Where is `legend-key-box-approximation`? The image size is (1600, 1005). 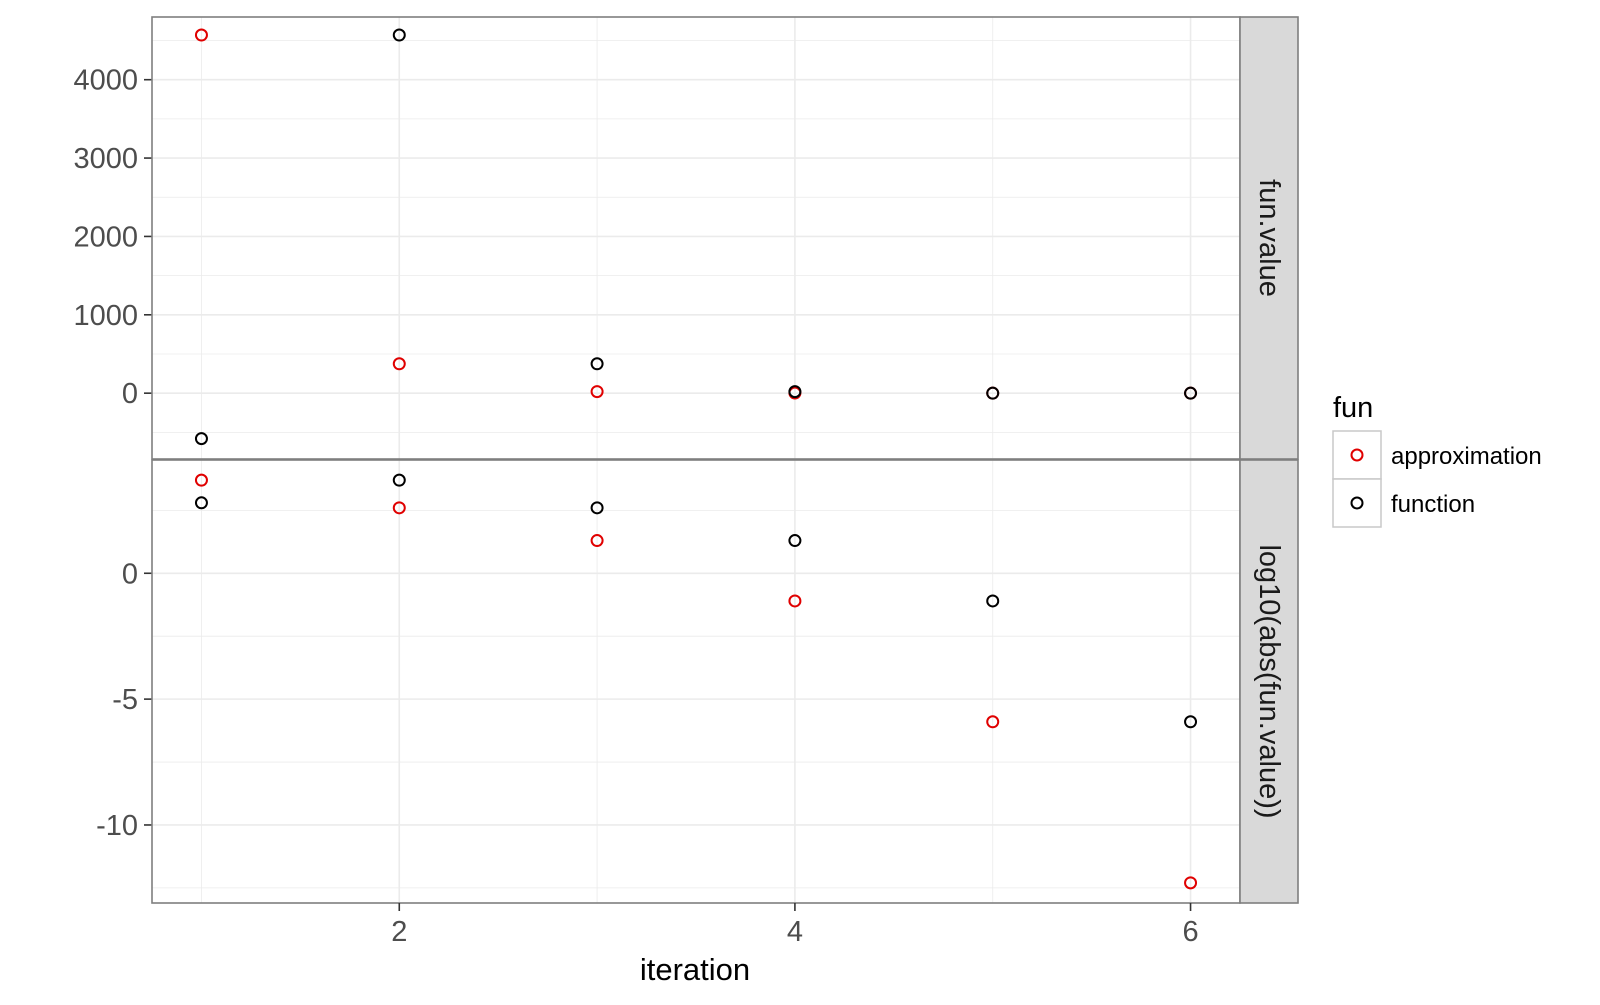 legend-key-box-approximation is located at coordinates (1357, 455).